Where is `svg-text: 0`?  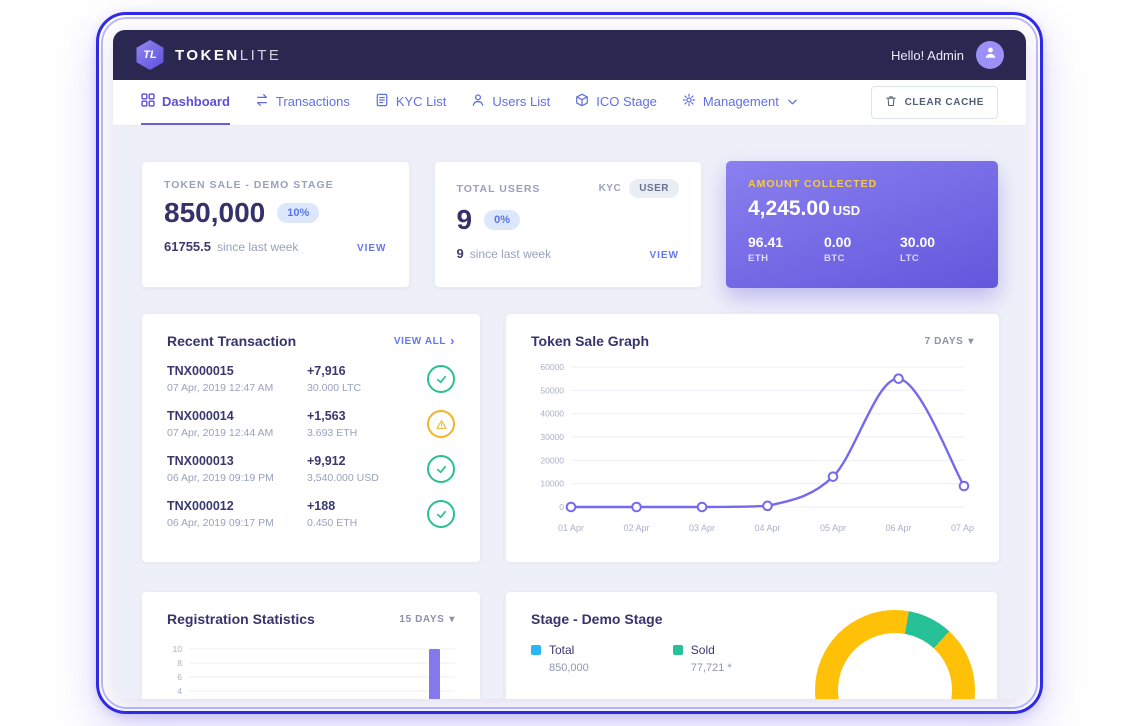
svg-text: 0 is located at coordinates (561, 507).